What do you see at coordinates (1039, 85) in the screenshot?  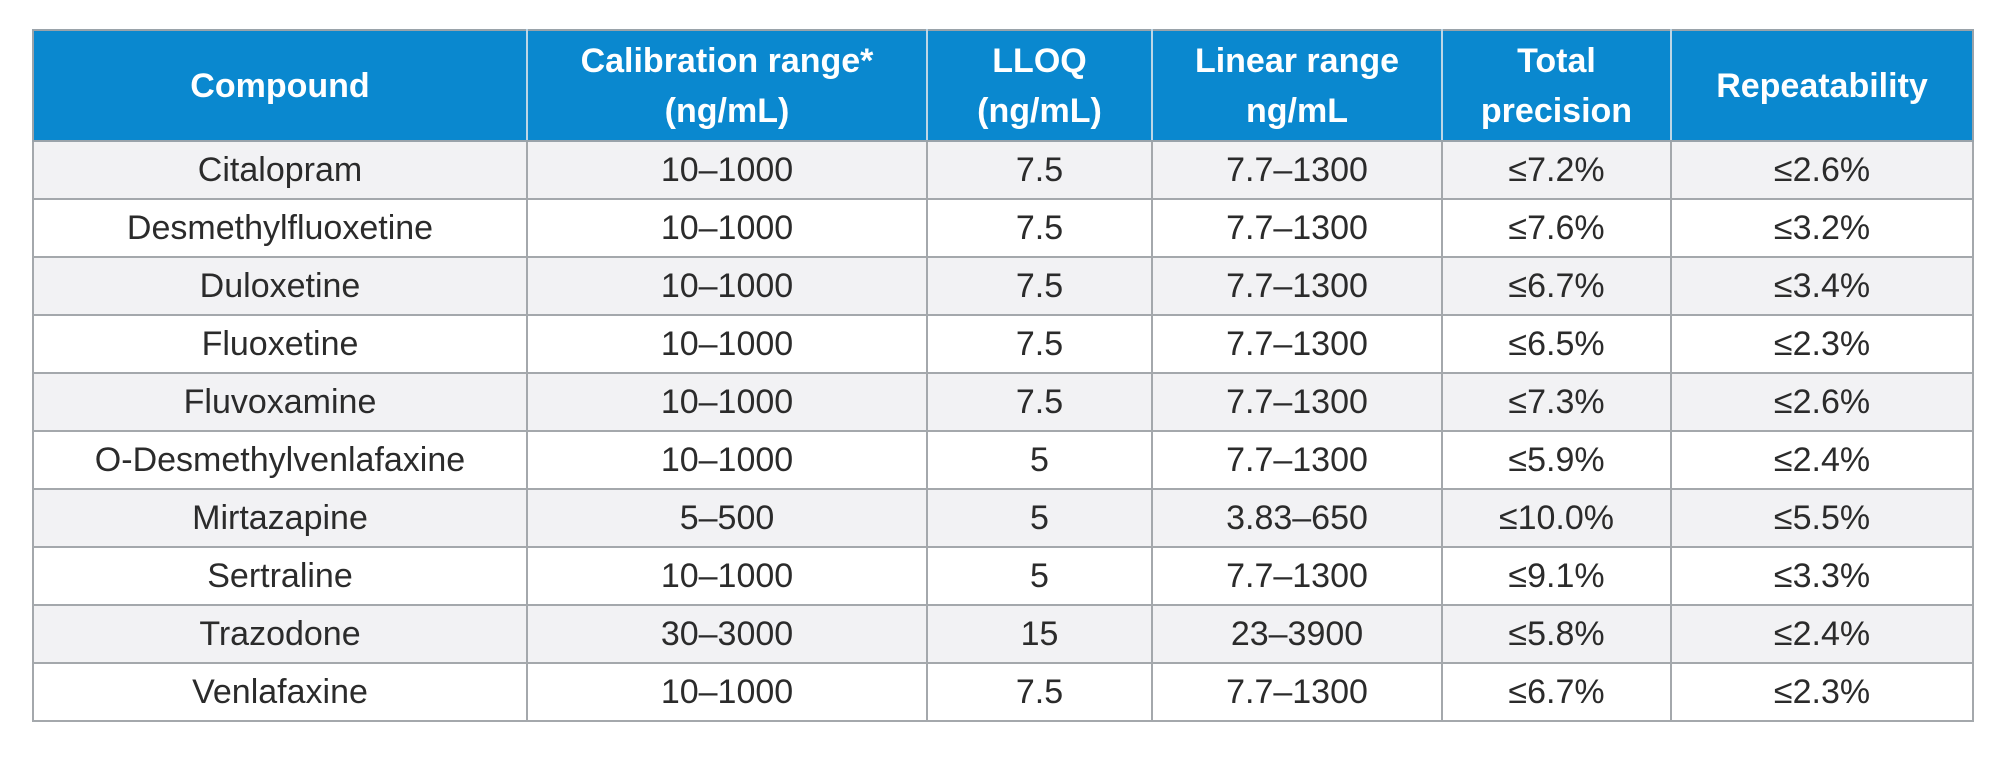 I see `header-lloq: LLOQ (ng/mL)` at bounding box center [1039, 85].